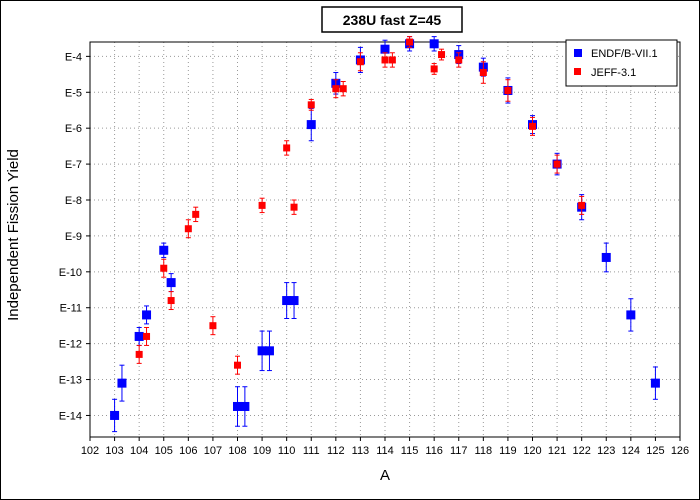 This screenshot has width=700, height=500. What do you see at coordinates (508, 451) in the screenshot?
I see `x-tick-label: 119` at bounding box center [508, 451].